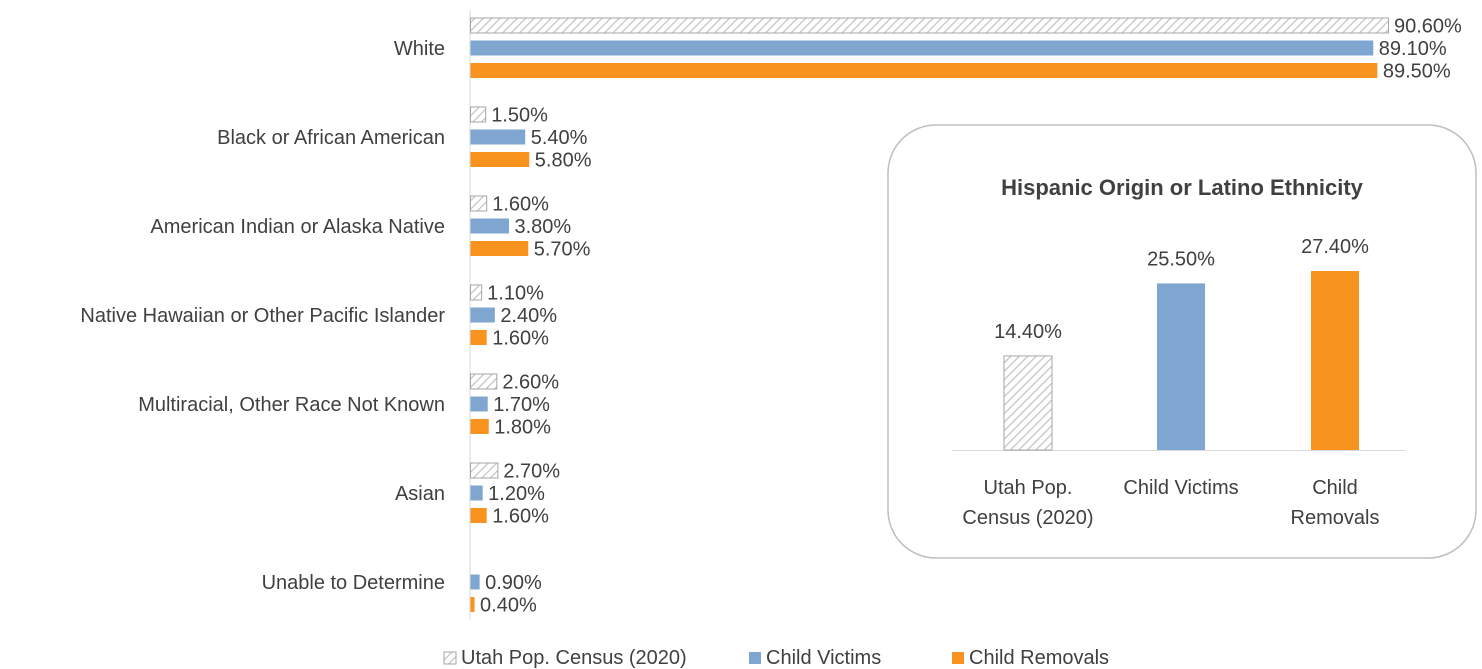 The image size is (1482, 669). I want to click on bar-child-victims-native-hawaiian-or-other-pacific-islander, so click(483, 315).